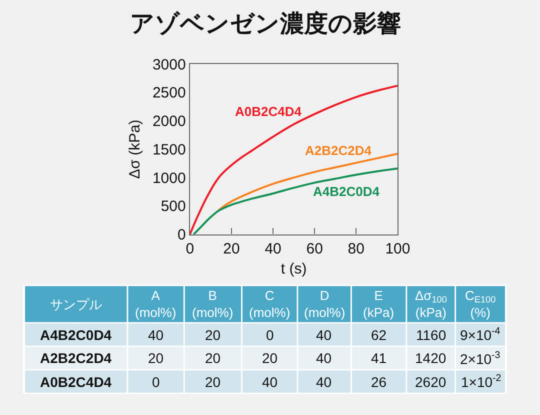 The image size is (540, 415). Describe the element at coordinates (273, 249) in the screenshot. I see `x-tick-label: 40` at that location.